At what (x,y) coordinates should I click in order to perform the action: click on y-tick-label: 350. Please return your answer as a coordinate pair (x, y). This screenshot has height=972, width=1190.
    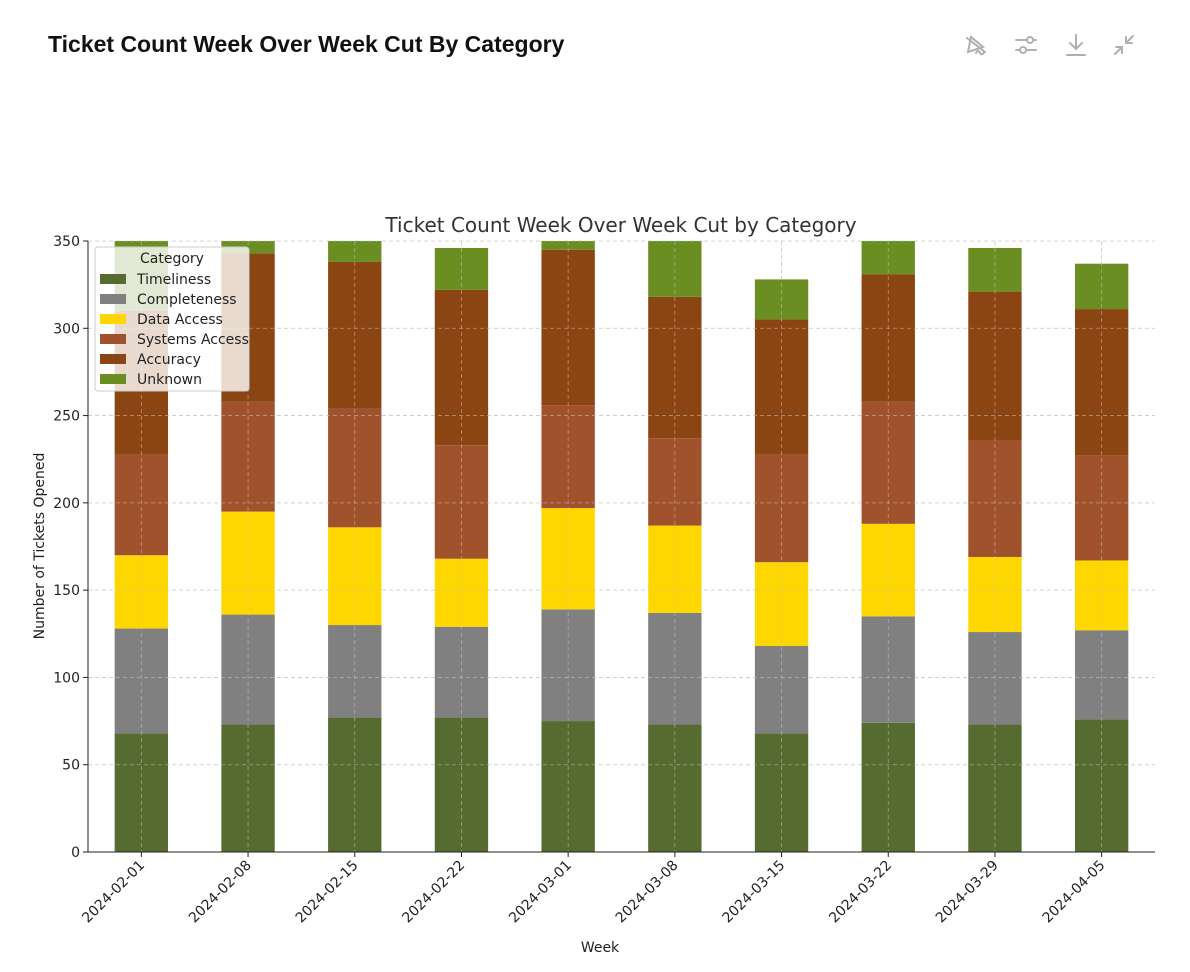
    Looking at the image, I should click on (66, 242).